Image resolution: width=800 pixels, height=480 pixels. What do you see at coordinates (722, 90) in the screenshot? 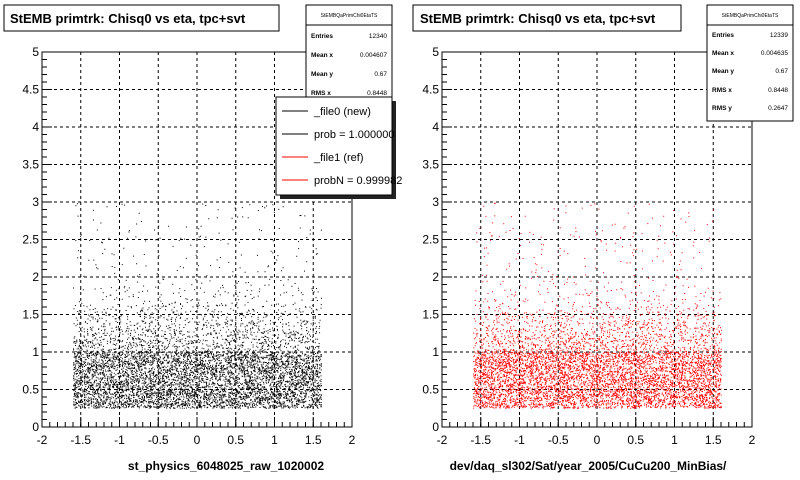
I see `right-stats-rms-x-label: RMS x` at bounding box center [722, 90].